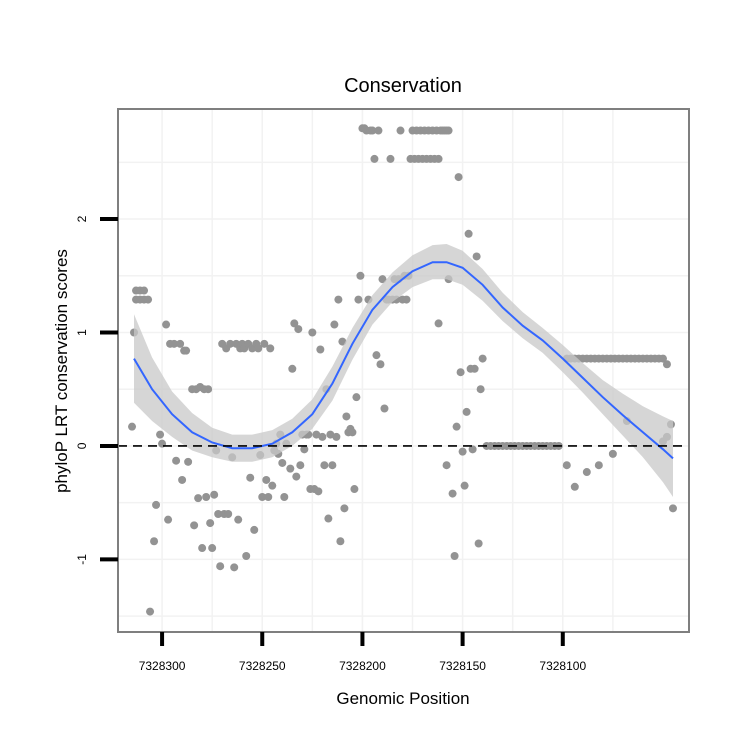 Image resolution: width=750 pixels, height=750 pixels. I want to click on x-tick-label: 7328100, so click(562, 666).